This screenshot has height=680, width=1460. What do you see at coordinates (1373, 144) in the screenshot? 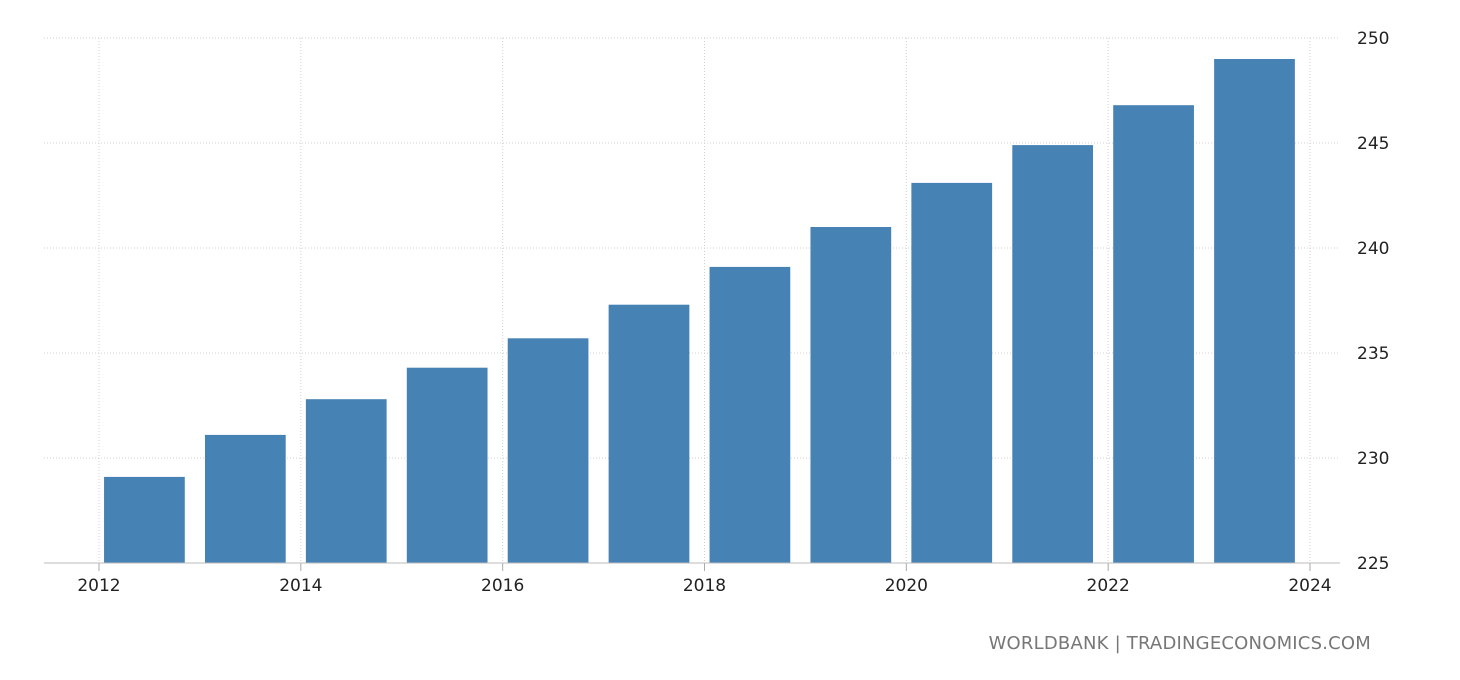
I see `y-tick-label: 245` at bounding box center [1373, 144].